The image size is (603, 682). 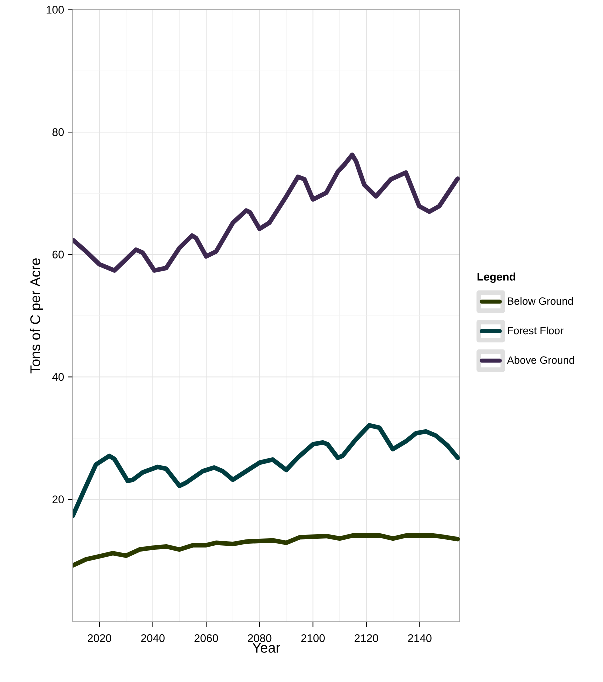 What do you see at coordinates (58, 377) in the screenshot?
I see `y-tick-label: 40` at bounding box center [58, 377].